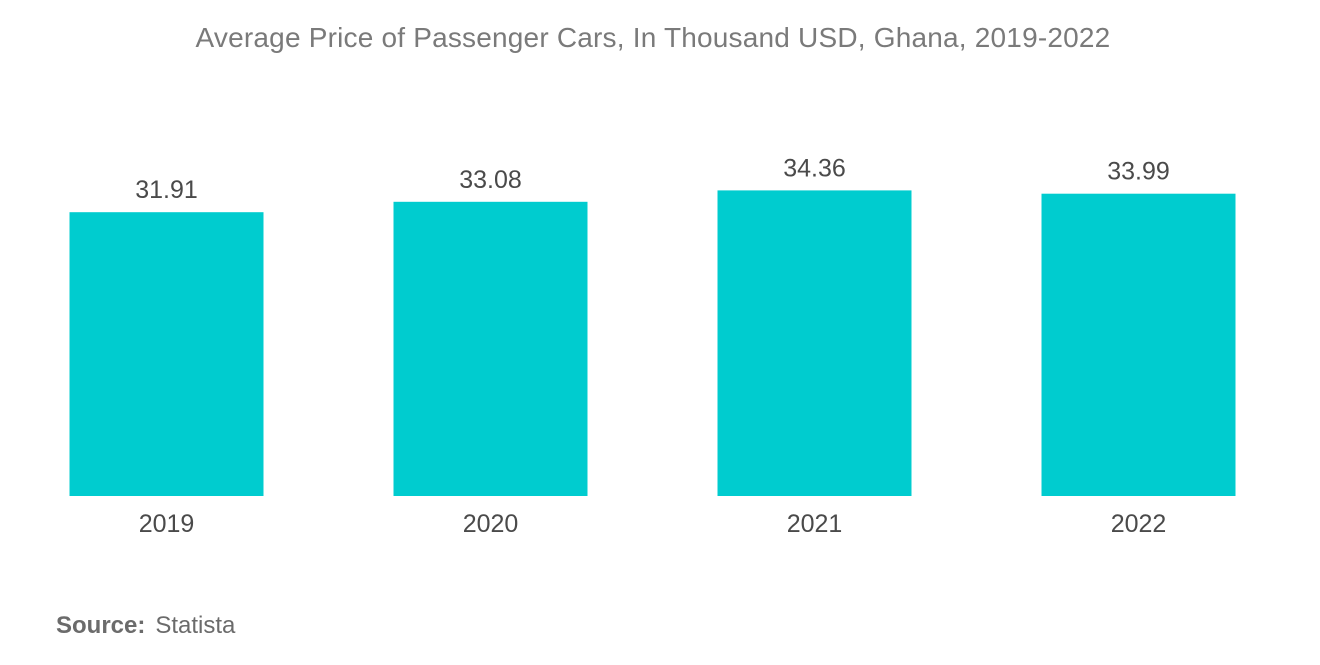 This screenshot has height=665, width=1320. I want to click on bar-2022, so click(1138, 344).